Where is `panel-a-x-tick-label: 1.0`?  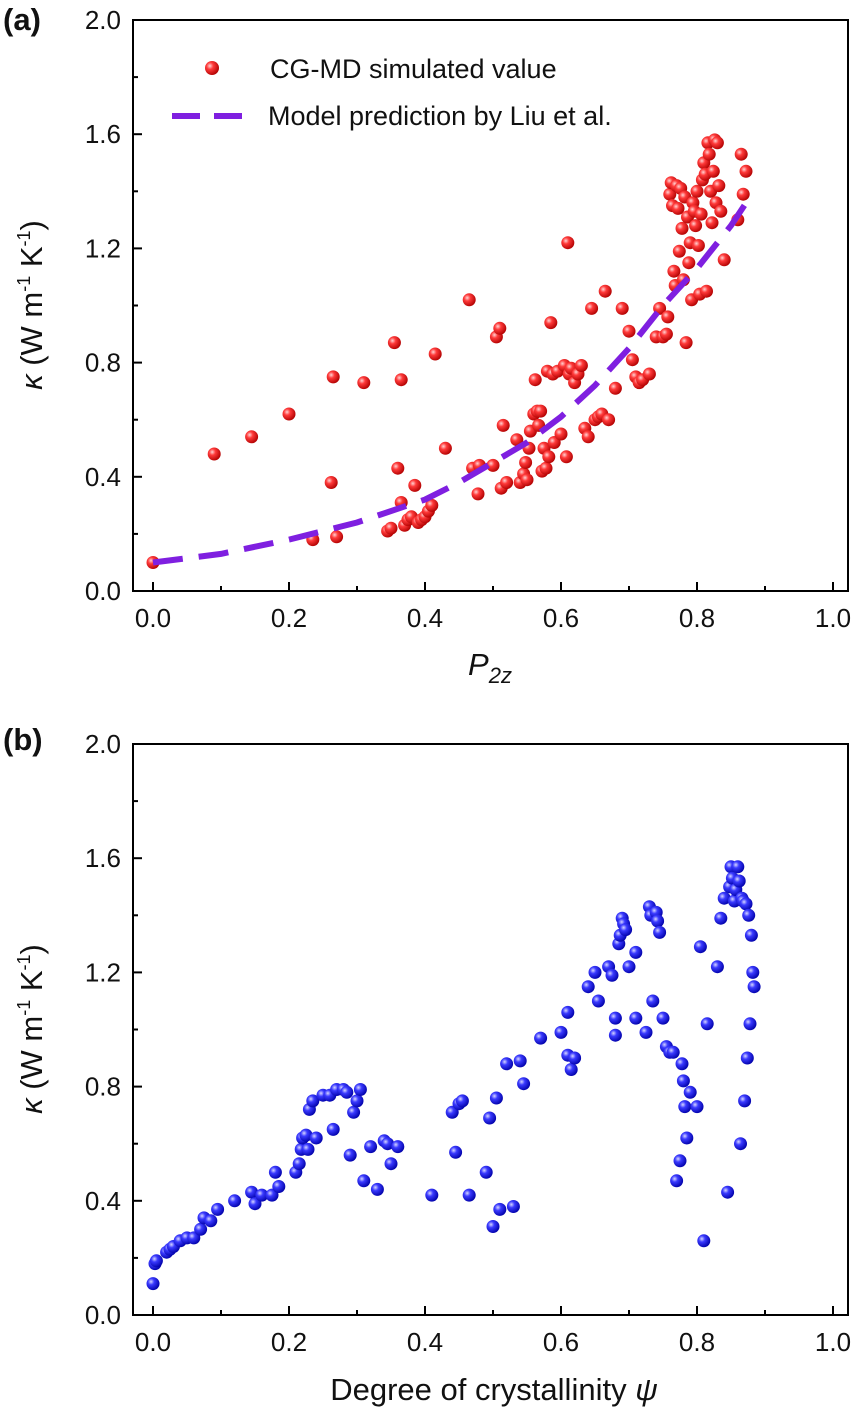 panel-a-x-tick-label: 1.0 is located at coordinates (833, 618).